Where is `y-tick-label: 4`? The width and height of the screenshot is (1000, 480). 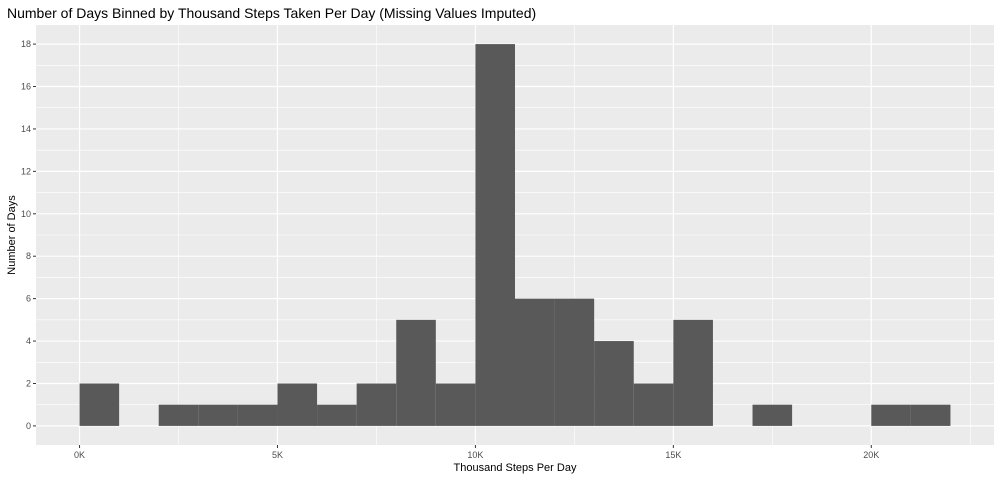
y-tick-label: 4 is located at coordinates (28, 341).